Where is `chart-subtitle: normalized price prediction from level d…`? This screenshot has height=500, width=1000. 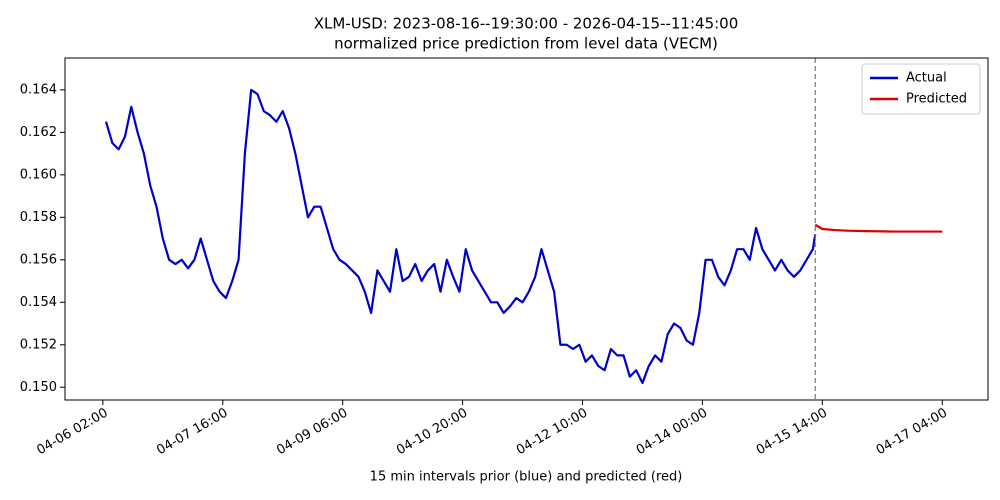
chart-subtitle: normalized price prediction from level d… is located at coordinates (526, 44).